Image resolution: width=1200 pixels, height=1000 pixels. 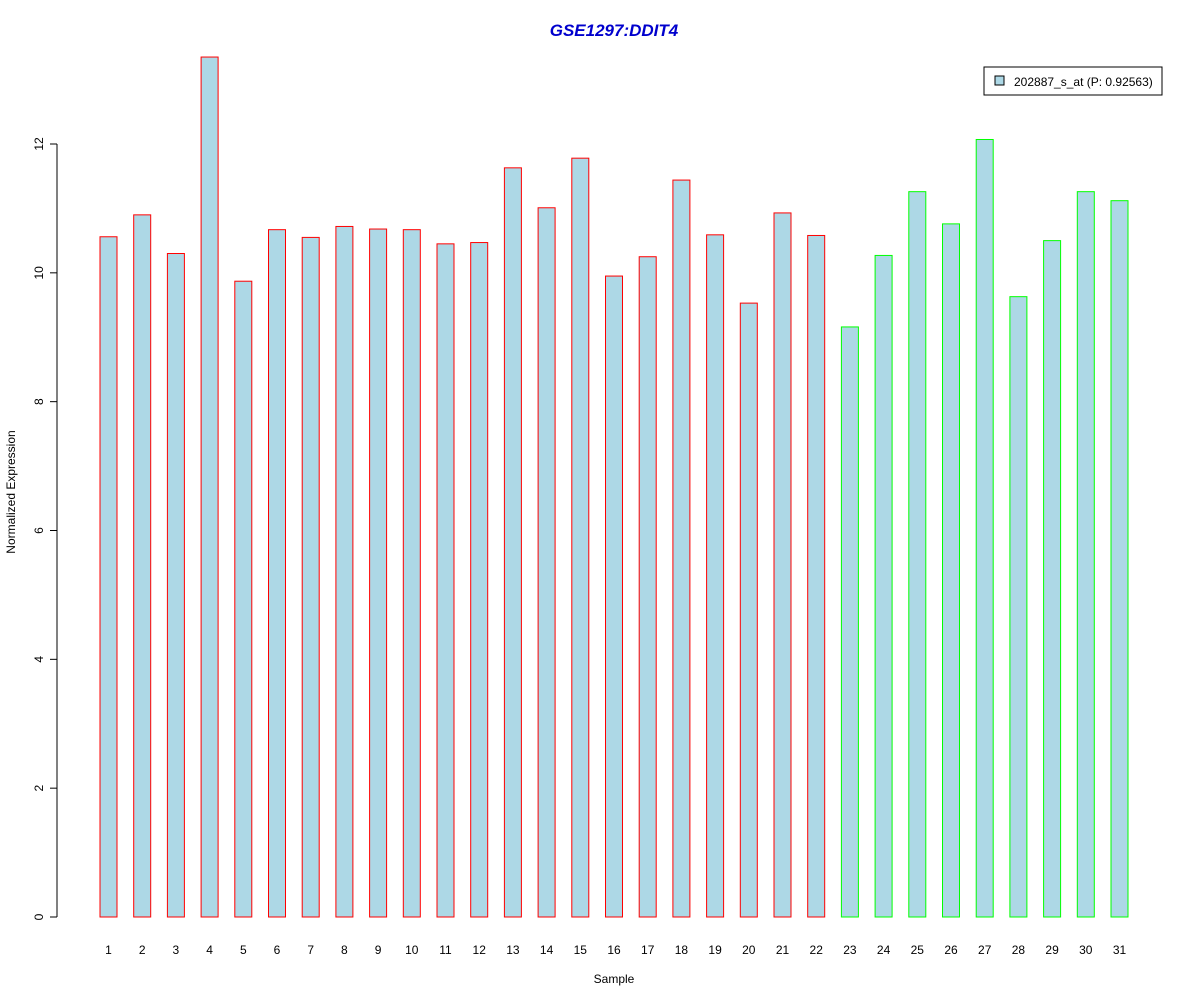 What do you see at coordinates (108, 950) in the screenshot?
I see `x-tick-label: 1` at bounding box center [108, 950].